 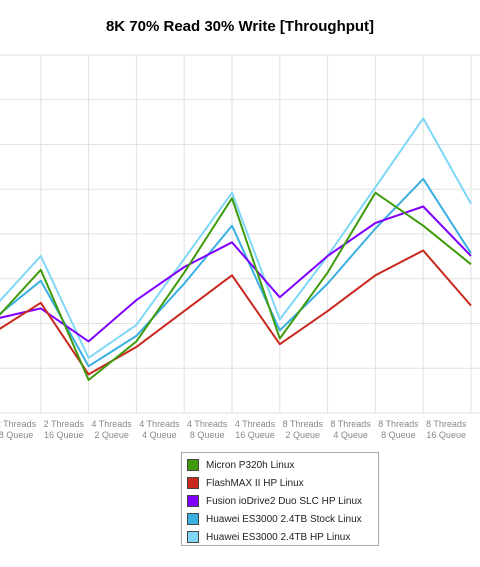 I want to click on legend-item: FlashMAX II HP Linux, so click(x=282, y=483).